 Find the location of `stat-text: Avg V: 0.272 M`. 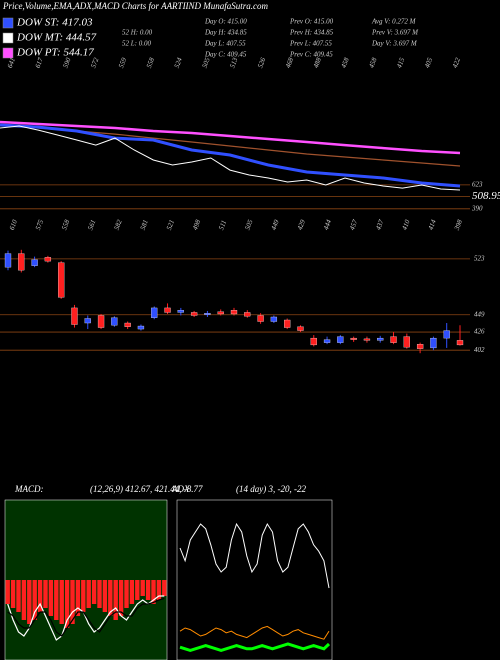

stat-text: Avg V: 0.272 M is located at coordinates (394, 22).